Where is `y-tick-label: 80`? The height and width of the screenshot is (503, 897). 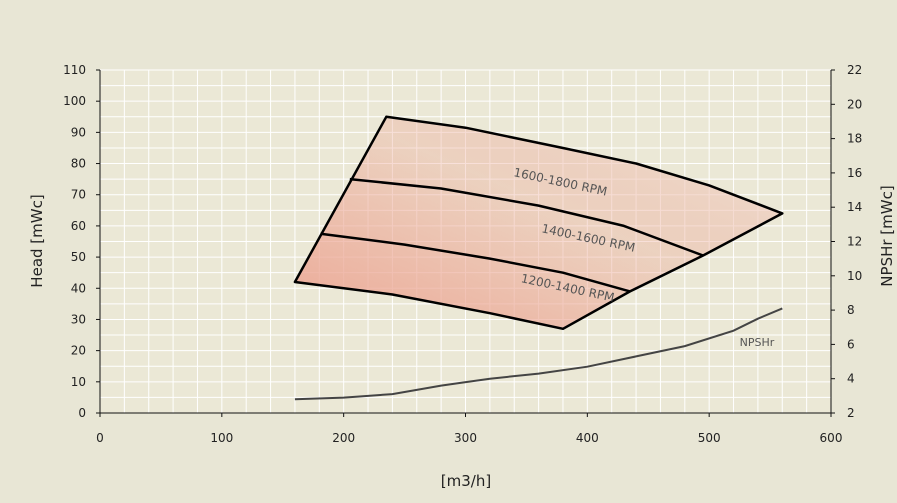 y-tick-label: 80 is located at coordinates (78, 164).